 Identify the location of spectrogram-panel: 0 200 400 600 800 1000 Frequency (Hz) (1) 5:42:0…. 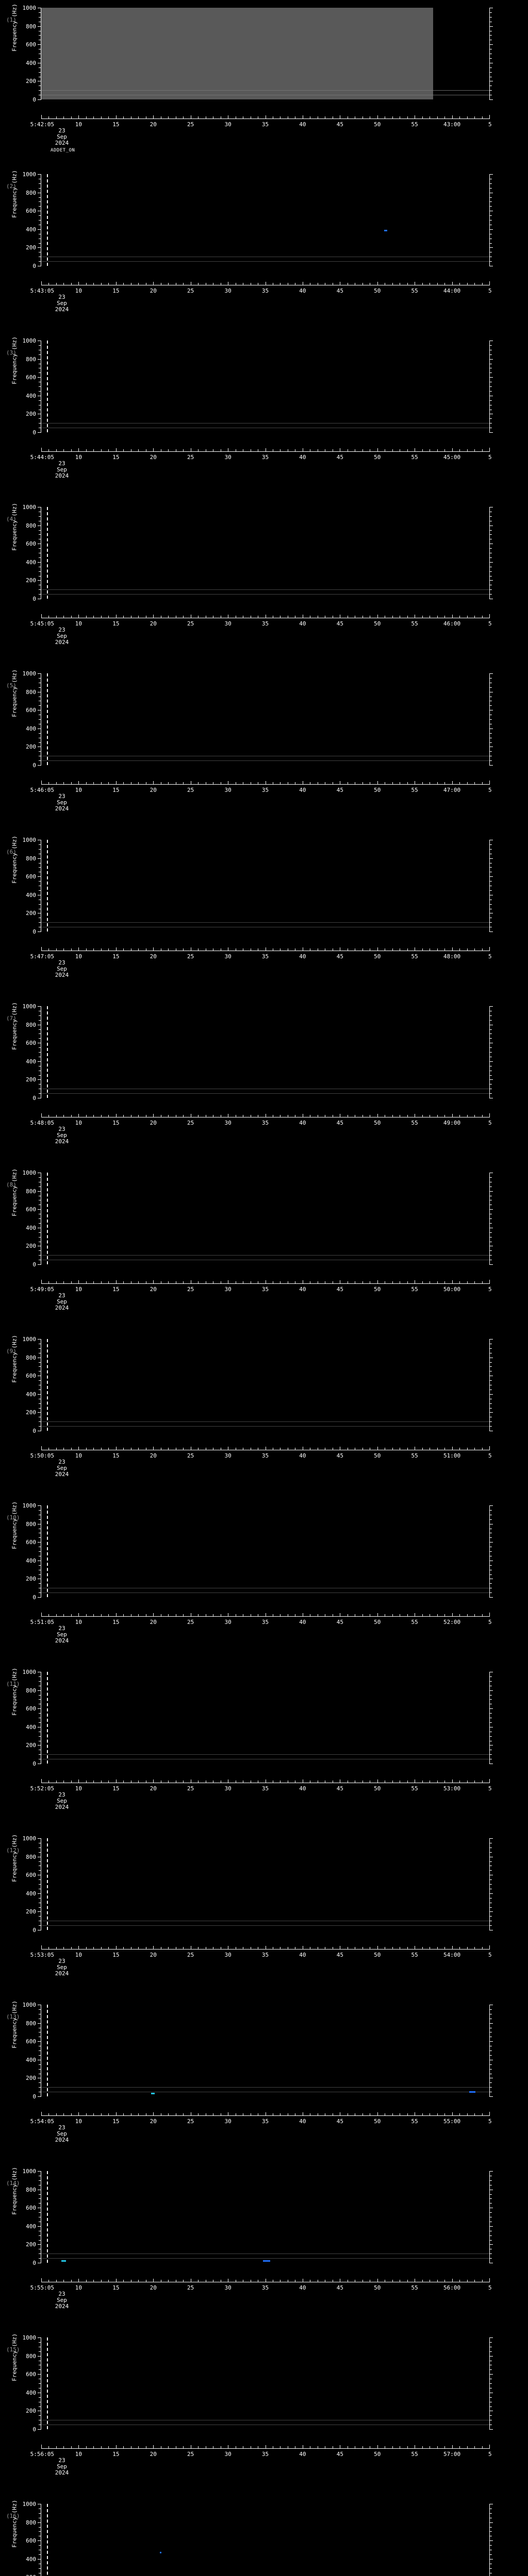
(264, 83).